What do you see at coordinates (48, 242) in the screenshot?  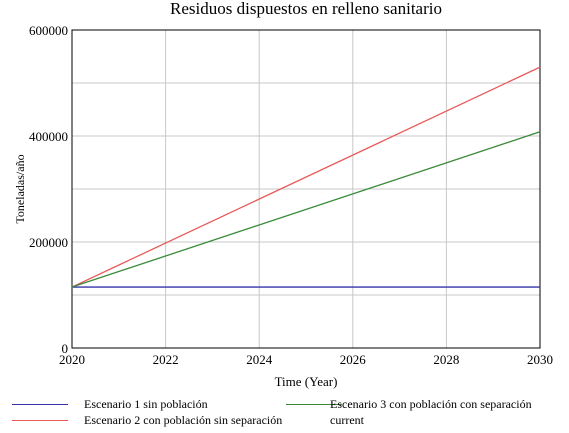 I see `y-tick-label: 200000` at bounding box center [48, 242].